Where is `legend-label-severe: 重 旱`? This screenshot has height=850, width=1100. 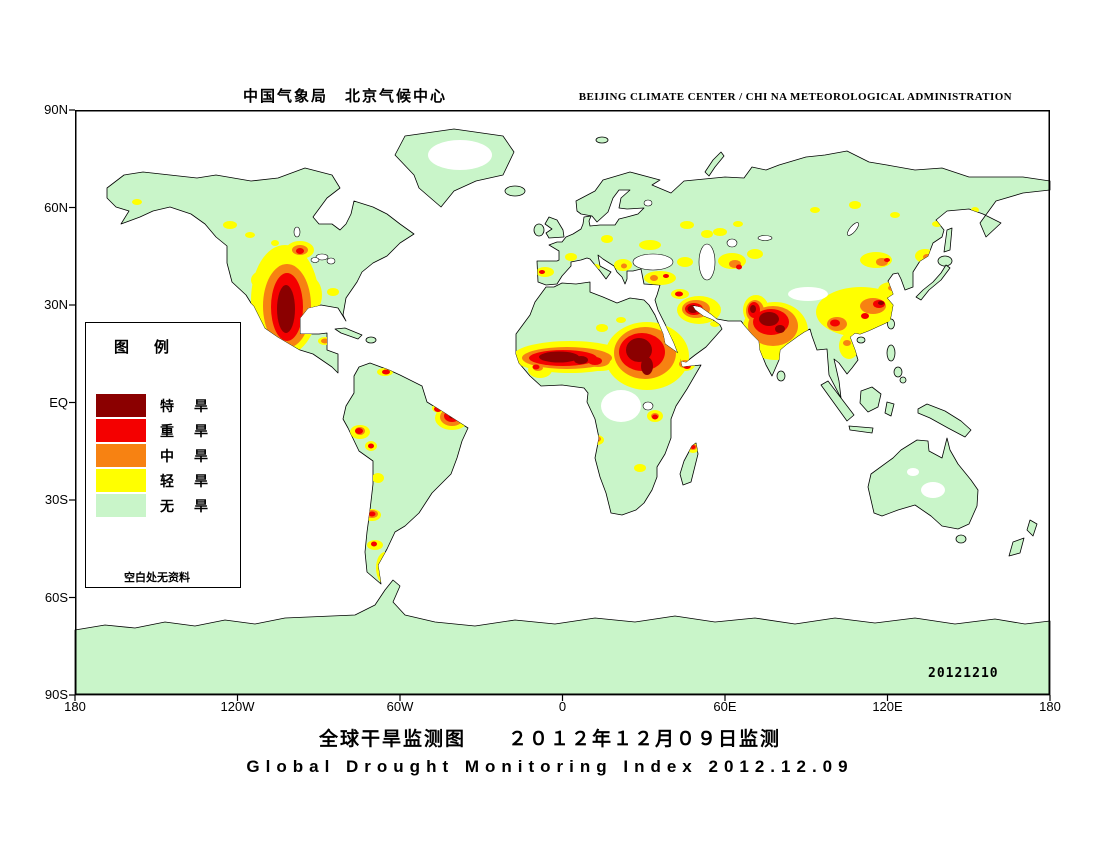 legend-label-severe: 重 旱 is located at coordinates (185, 431).